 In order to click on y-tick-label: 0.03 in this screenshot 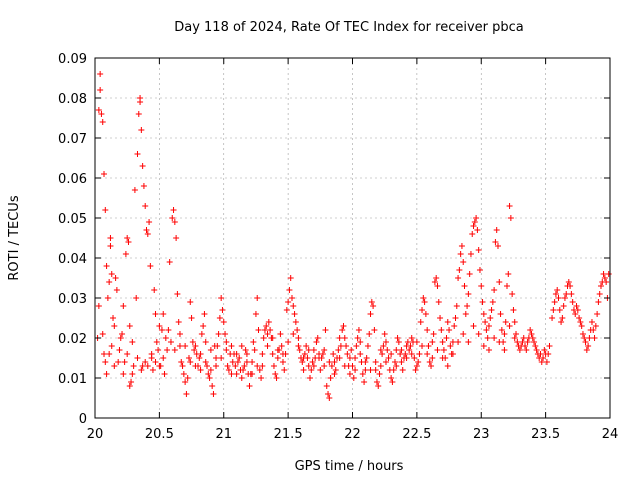, I will do `click(72, 299)`.